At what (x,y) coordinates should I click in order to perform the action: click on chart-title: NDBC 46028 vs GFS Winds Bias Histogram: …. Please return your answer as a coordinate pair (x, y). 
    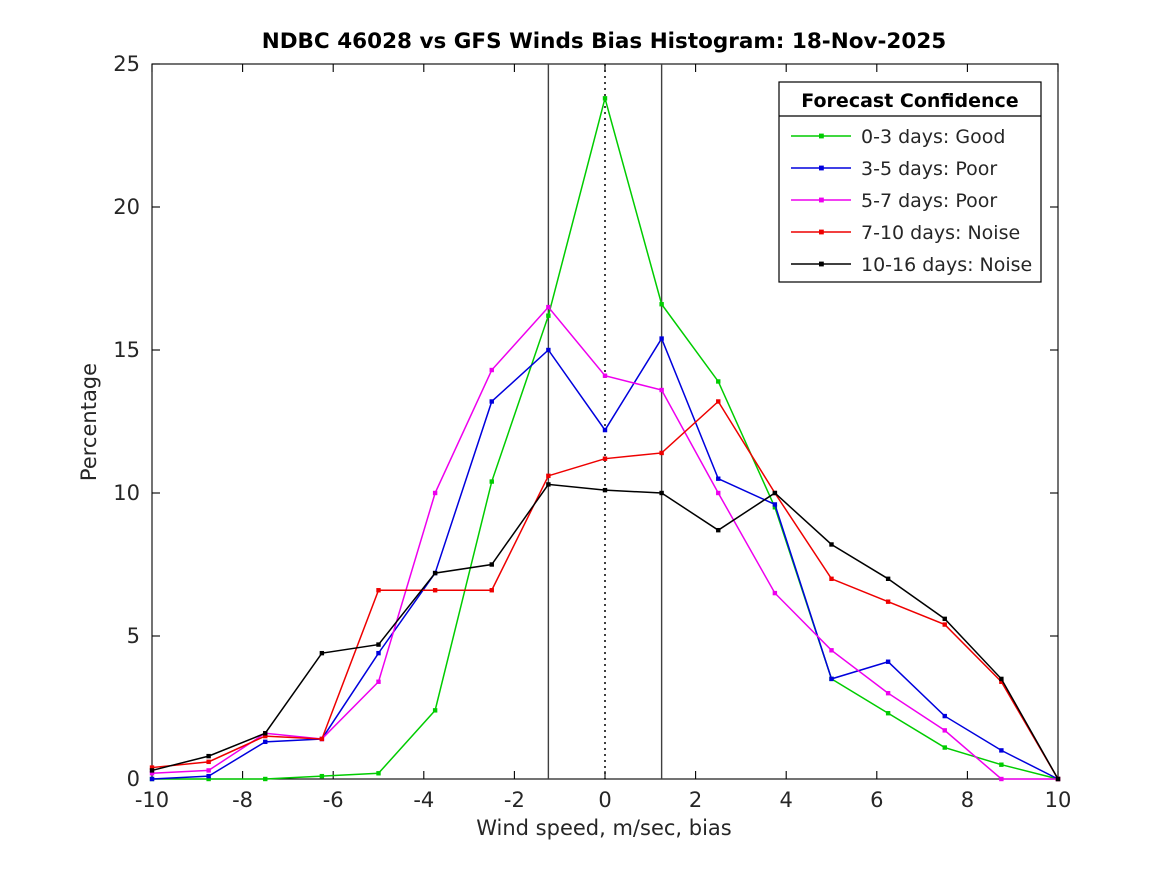
    Looking at the image, I should click on (604, 41).